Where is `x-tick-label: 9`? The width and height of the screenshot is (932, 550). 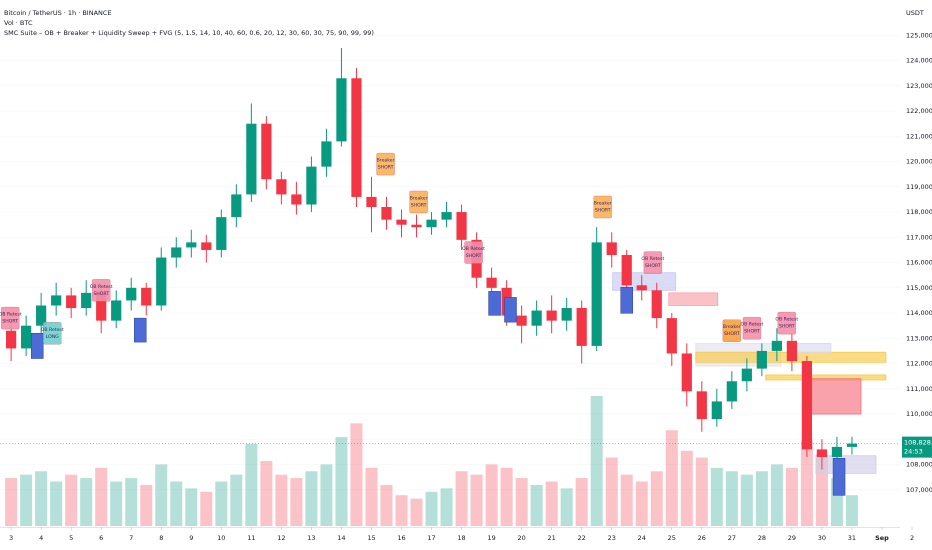
x-tick-label: 9 is located at coordinates (191, 538).